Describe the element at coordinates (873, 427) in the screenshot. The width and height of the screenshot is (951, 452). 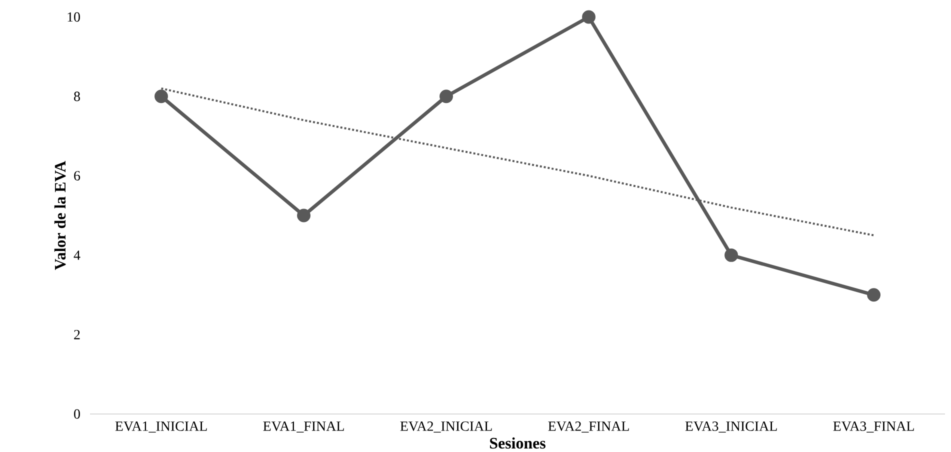
I see `x-tick-label: EVA3_FINAL` at that location.